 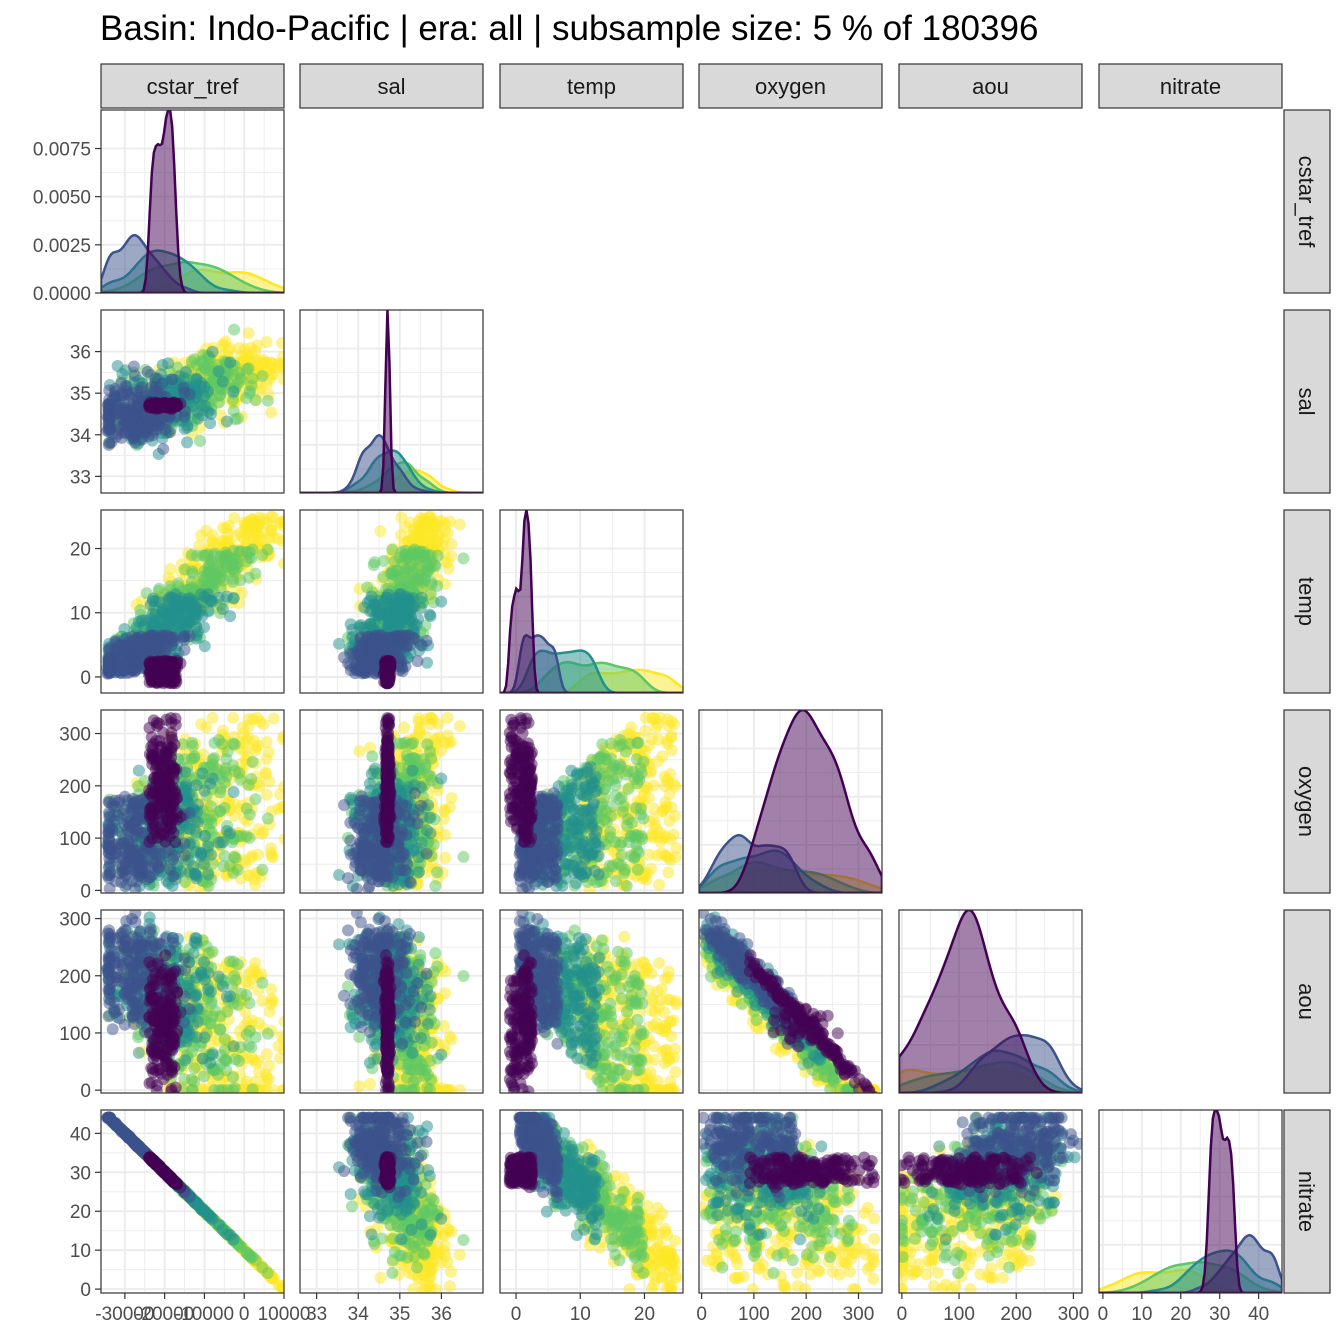 I want to click on density-curve, so click(x=391, y=401).